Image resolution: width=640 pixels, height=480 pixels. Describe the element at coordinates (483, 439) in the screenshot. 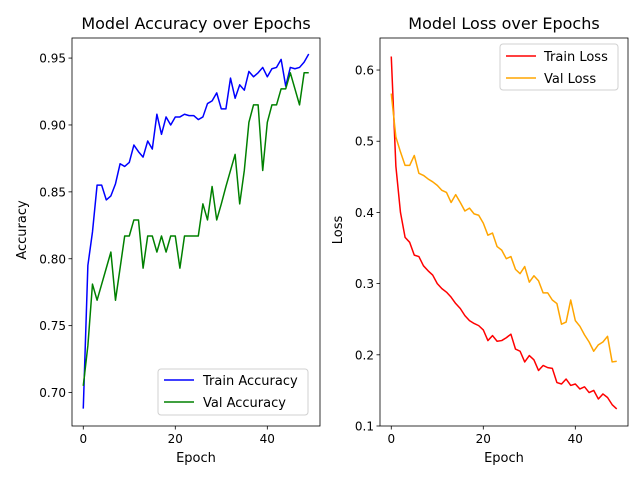

I see `loss-x-tick-label: 20` at that location.